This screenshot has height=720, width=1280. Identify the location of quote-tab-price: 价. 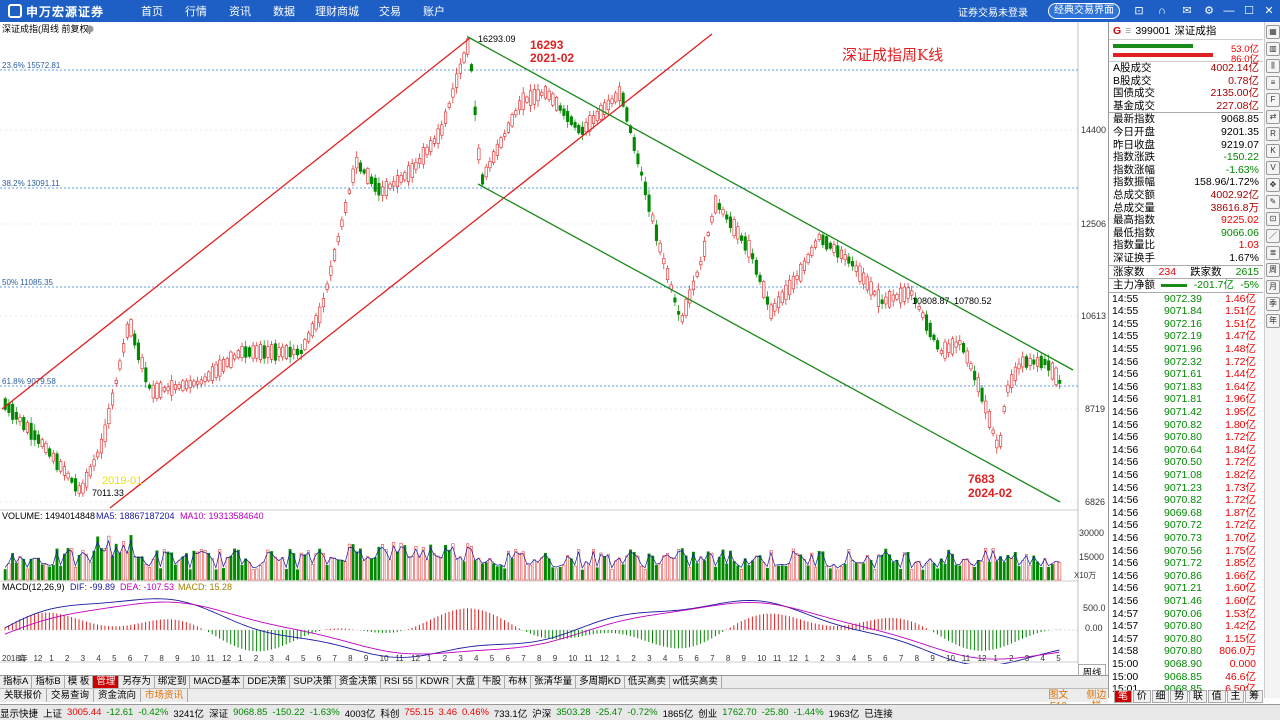
(1141, 696).